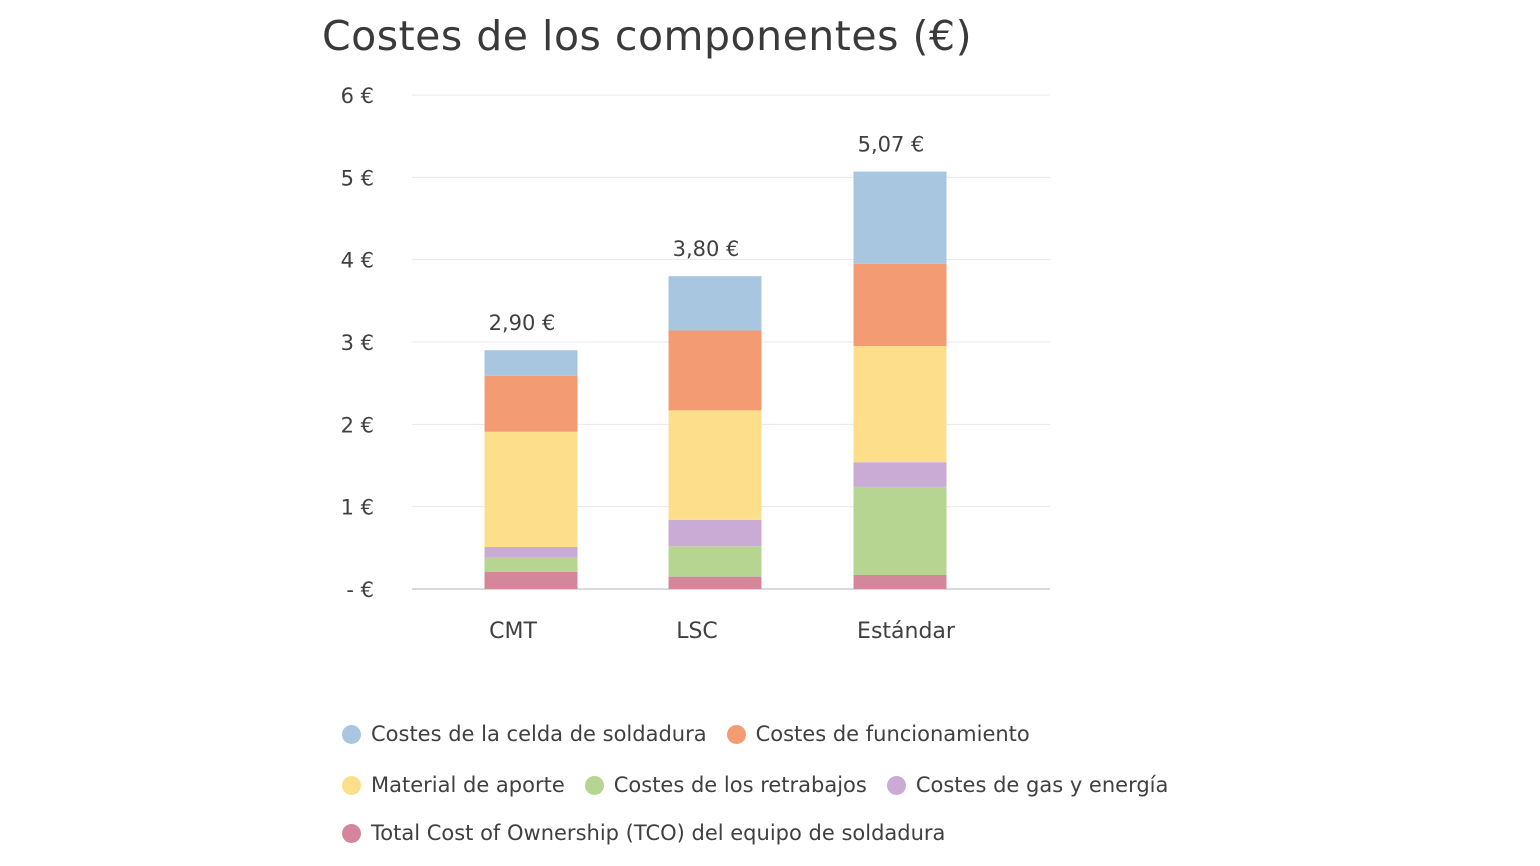 Image resolution: width=1540 pixels, height=866 pixels. What do you see at coordinates (1042, 785) in the screenshot?
I see `legend-label: Costes de gas y energía` at bounding box center [1042, 785].